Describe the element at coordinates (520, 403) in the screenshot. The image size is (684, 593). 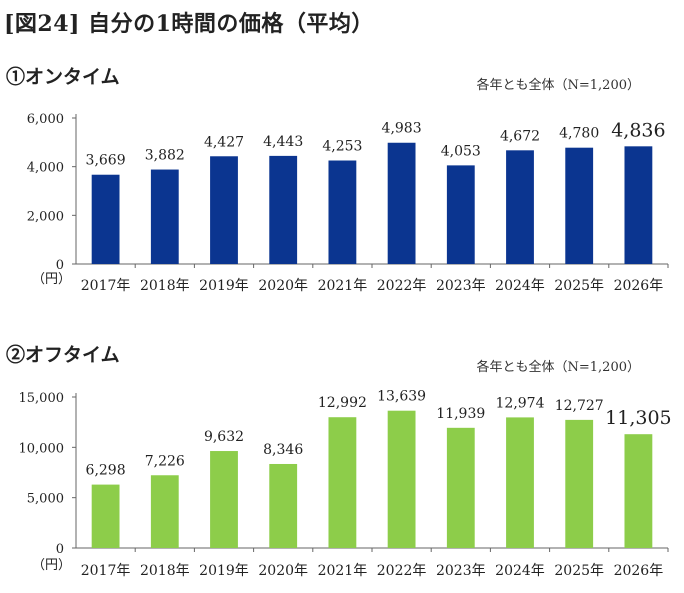
I see `value-label-offtime: 12,974` at that location.